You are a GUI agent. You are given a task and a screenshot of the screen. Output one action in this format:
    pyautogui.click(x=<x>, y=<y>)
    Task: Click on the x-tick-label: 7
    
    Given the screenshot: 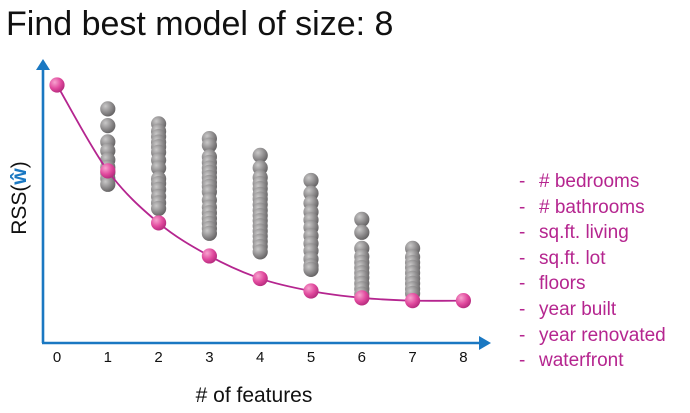 What is the action you would take?
    pyautogui.click(x=412, y=357)
    